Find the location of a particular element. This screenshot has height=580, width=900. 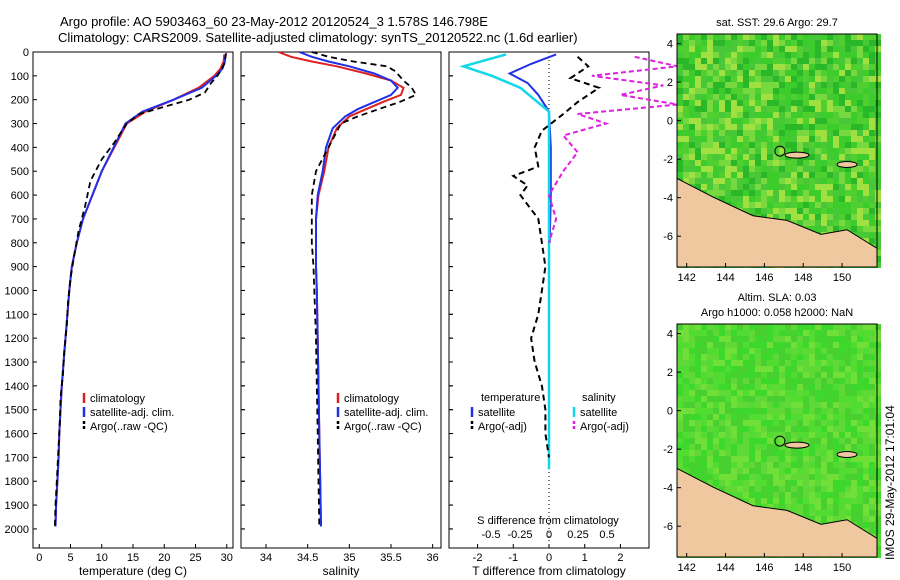

series-salinity-satellite is located at coordinates (505, 261).